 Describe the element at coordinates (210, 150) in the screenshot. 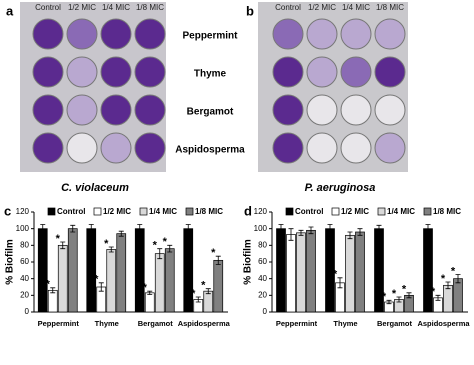

I see `row-label: Aspidosperma` at that location.